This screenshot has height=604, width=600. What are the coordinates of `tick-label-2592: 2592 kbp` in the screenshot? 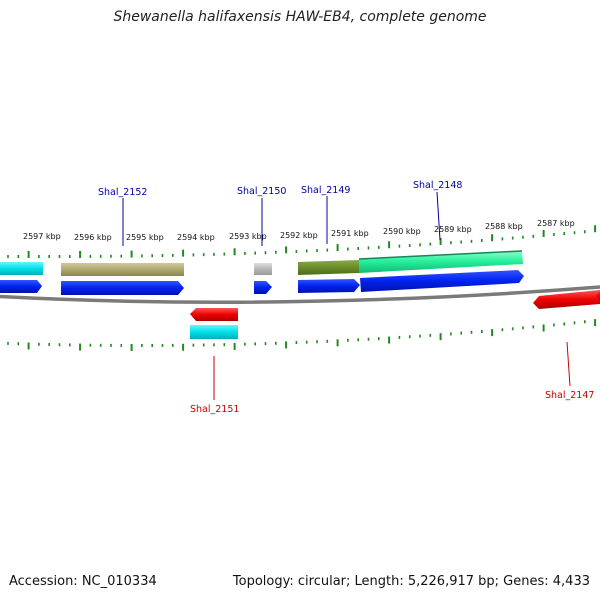 It's located at (299, 235).